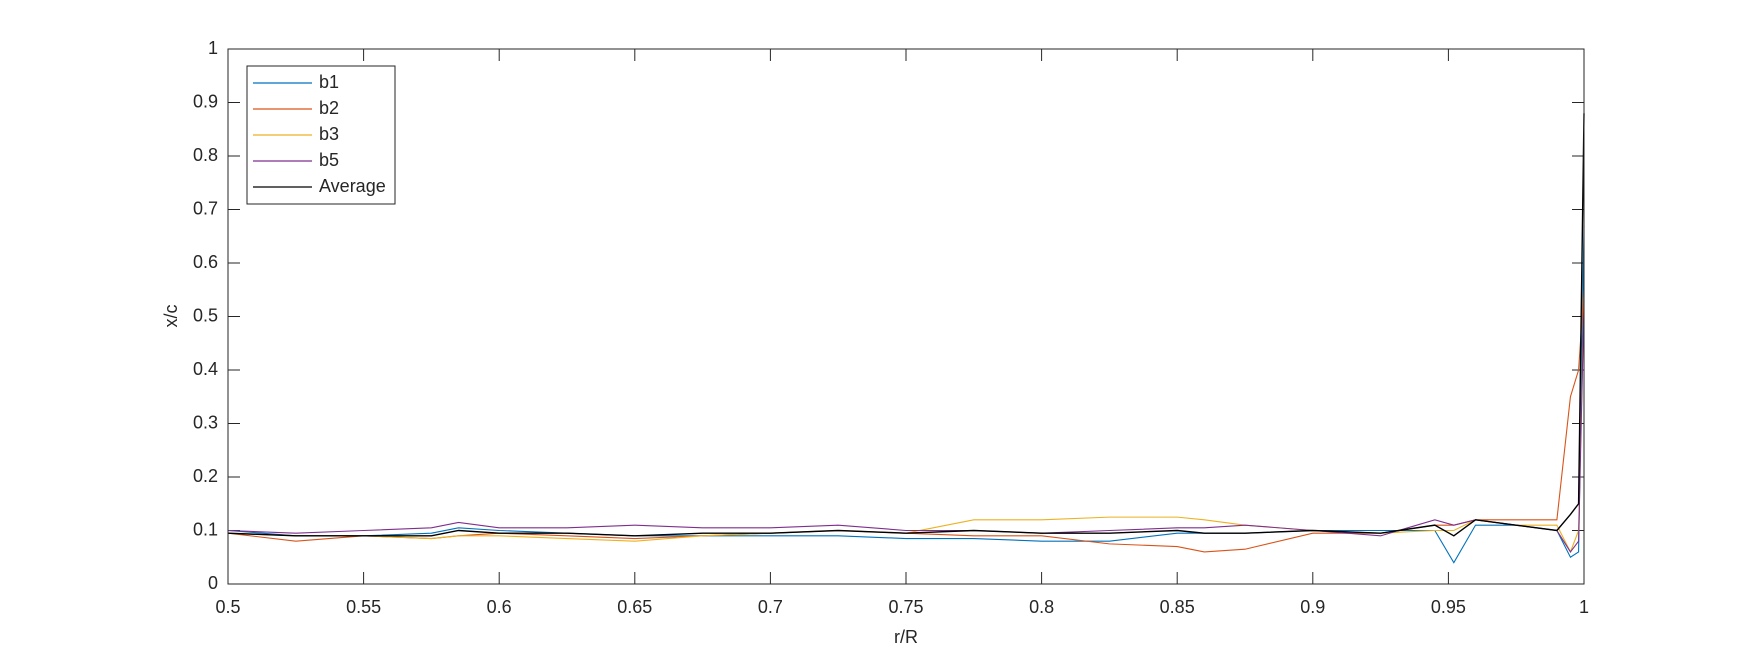 This screenshot has width=1750, height=656. Describe the element at coordinates (329, 160) in the screenshot. I see `legend-label: b5` at that location.